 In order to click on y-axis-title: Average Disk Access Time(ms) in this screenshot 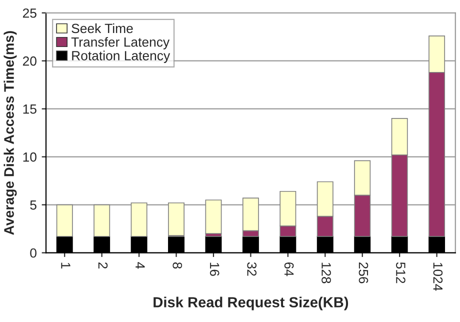, I will do `click(10, 133)`.